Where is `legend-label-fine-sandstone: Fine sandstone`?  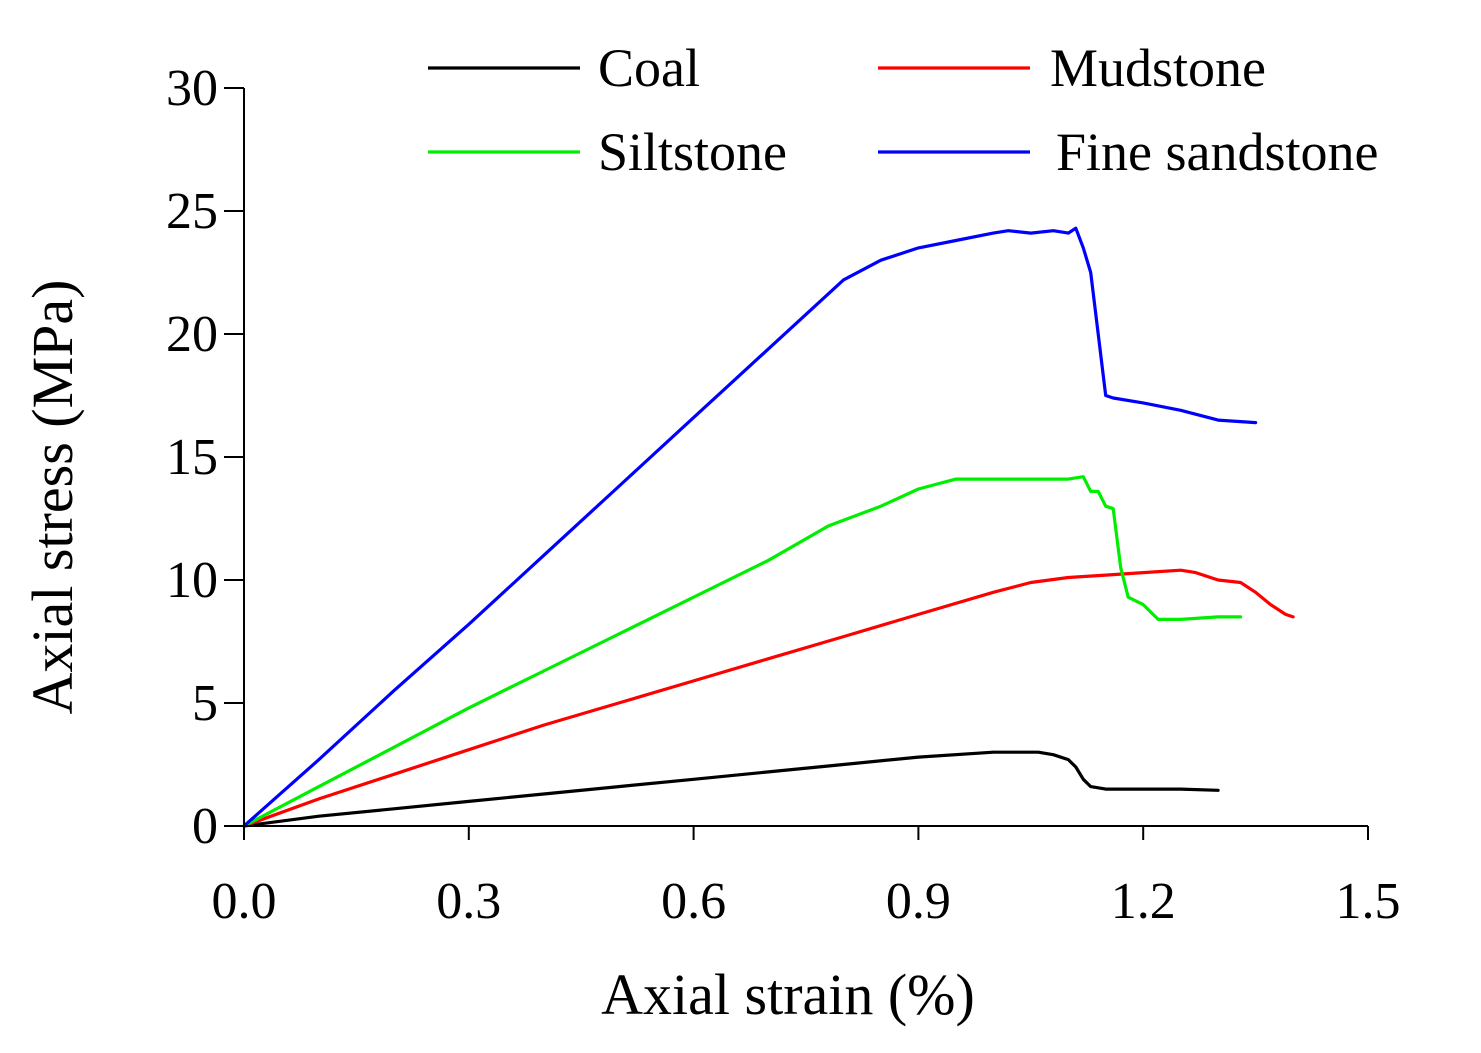 legend-label-fine-sandstone: Fine sandstone is located at coordinates (1217, 152).